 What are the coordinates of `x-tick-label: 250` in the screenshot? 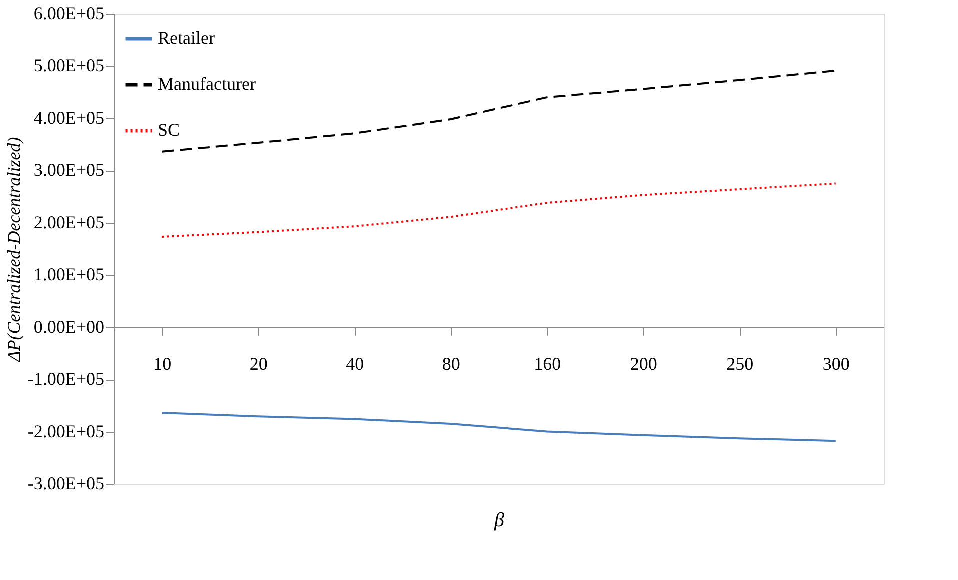 It's located at (740, 364).